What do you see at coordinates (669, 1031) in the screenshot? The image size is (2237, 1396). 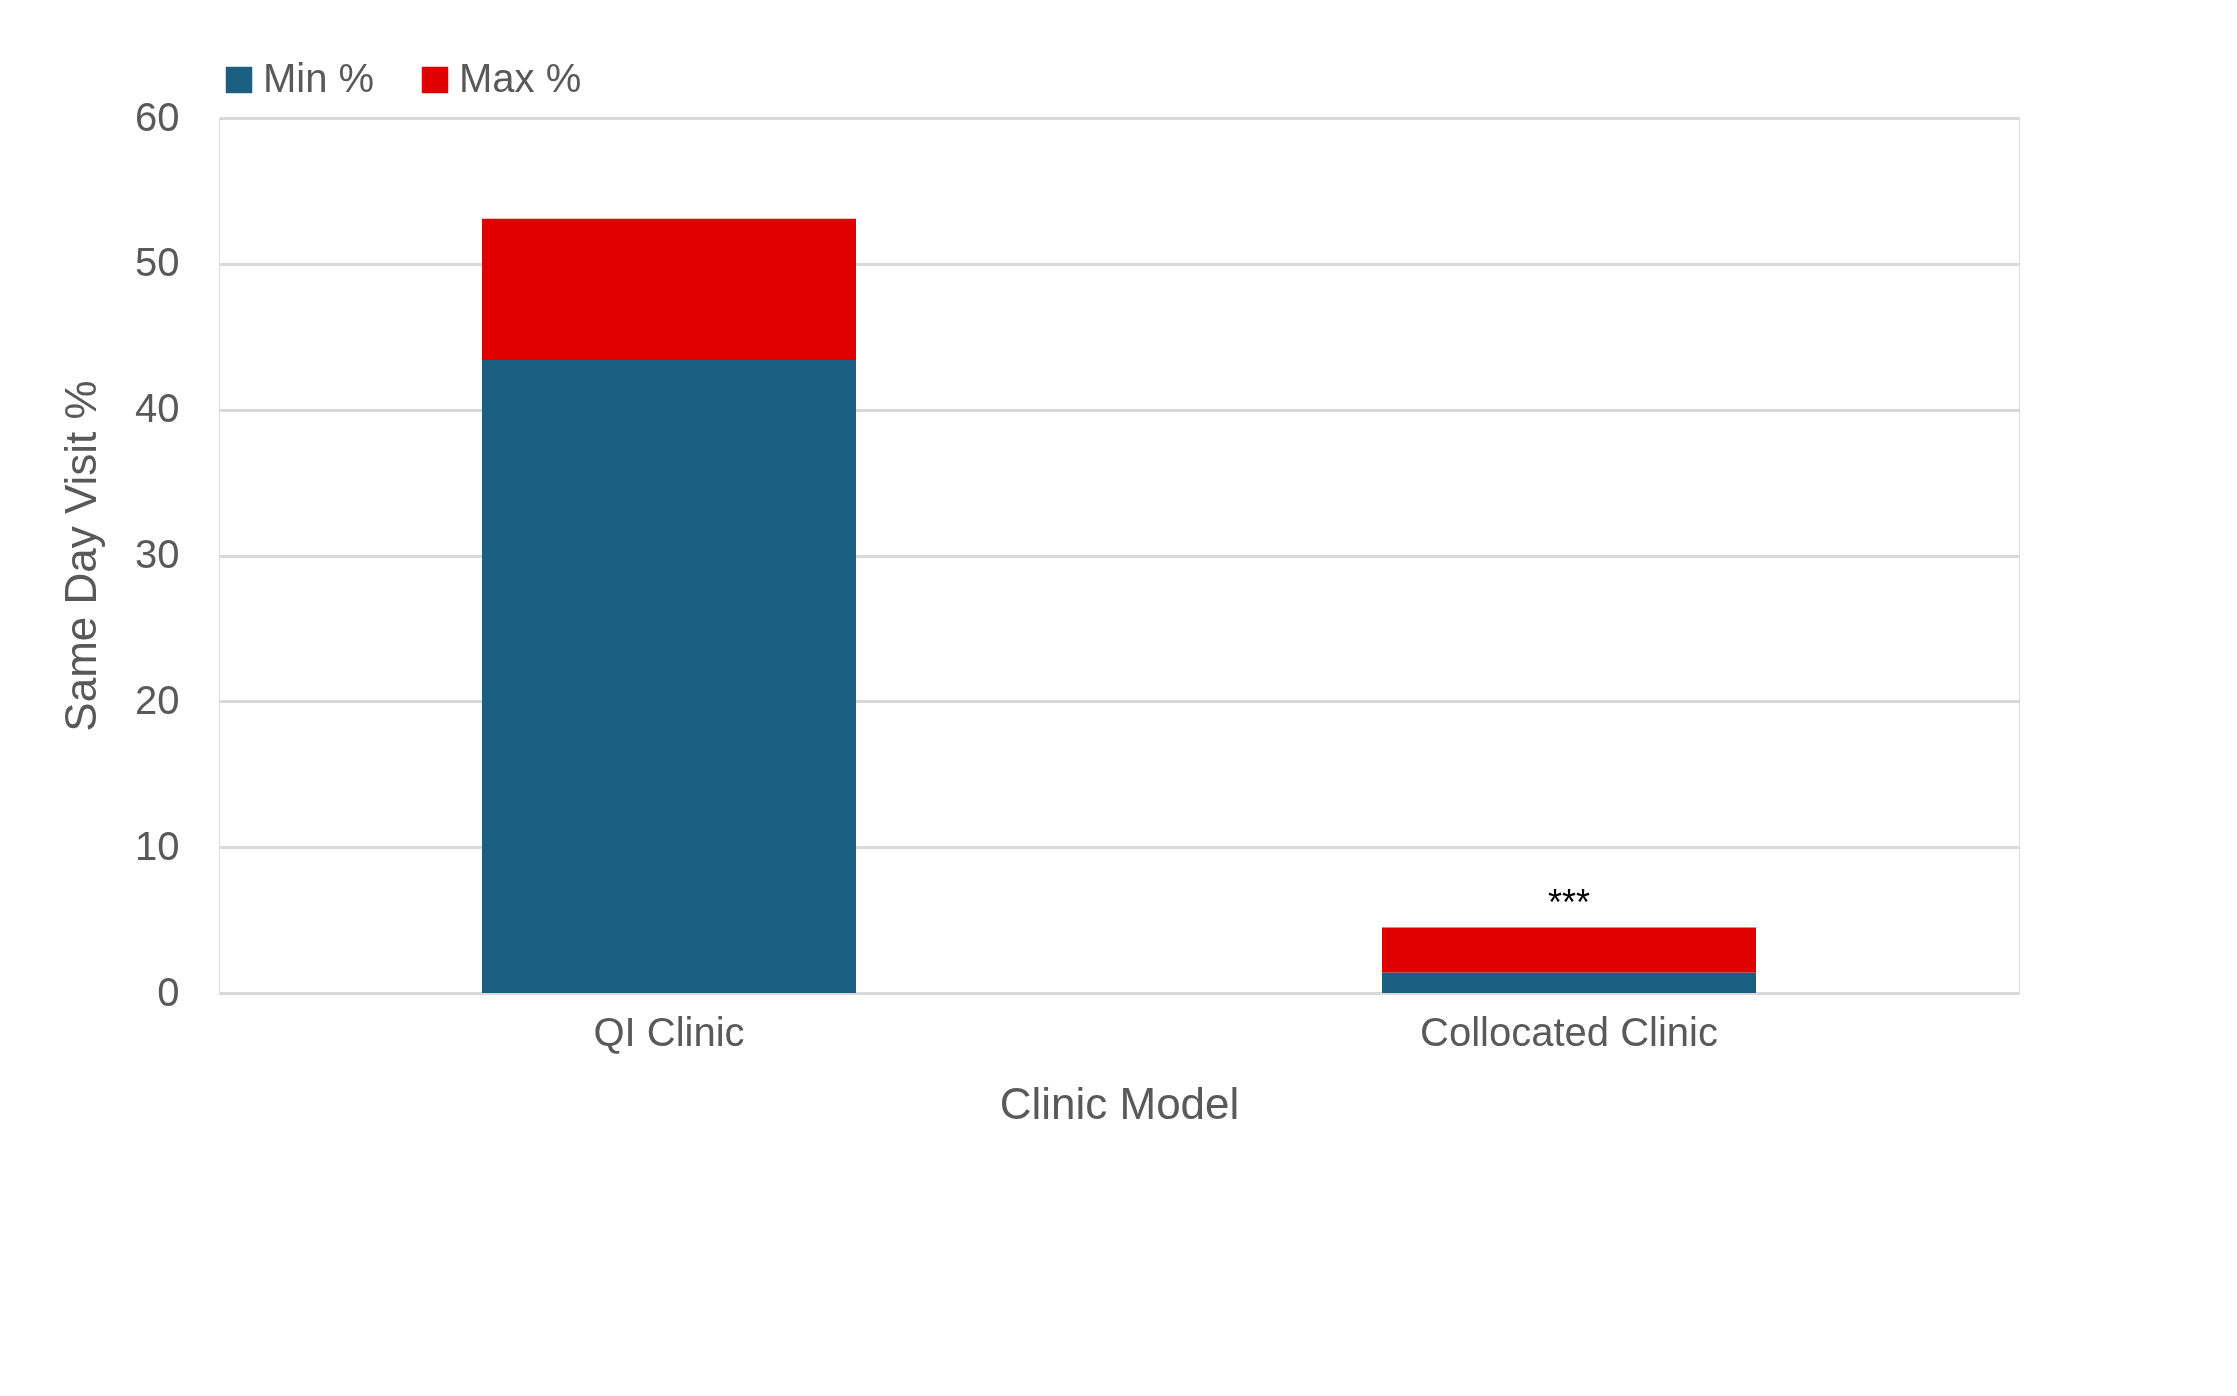 I see `x-tick-label: QI Clinic` at bounding box center [669, 1031].